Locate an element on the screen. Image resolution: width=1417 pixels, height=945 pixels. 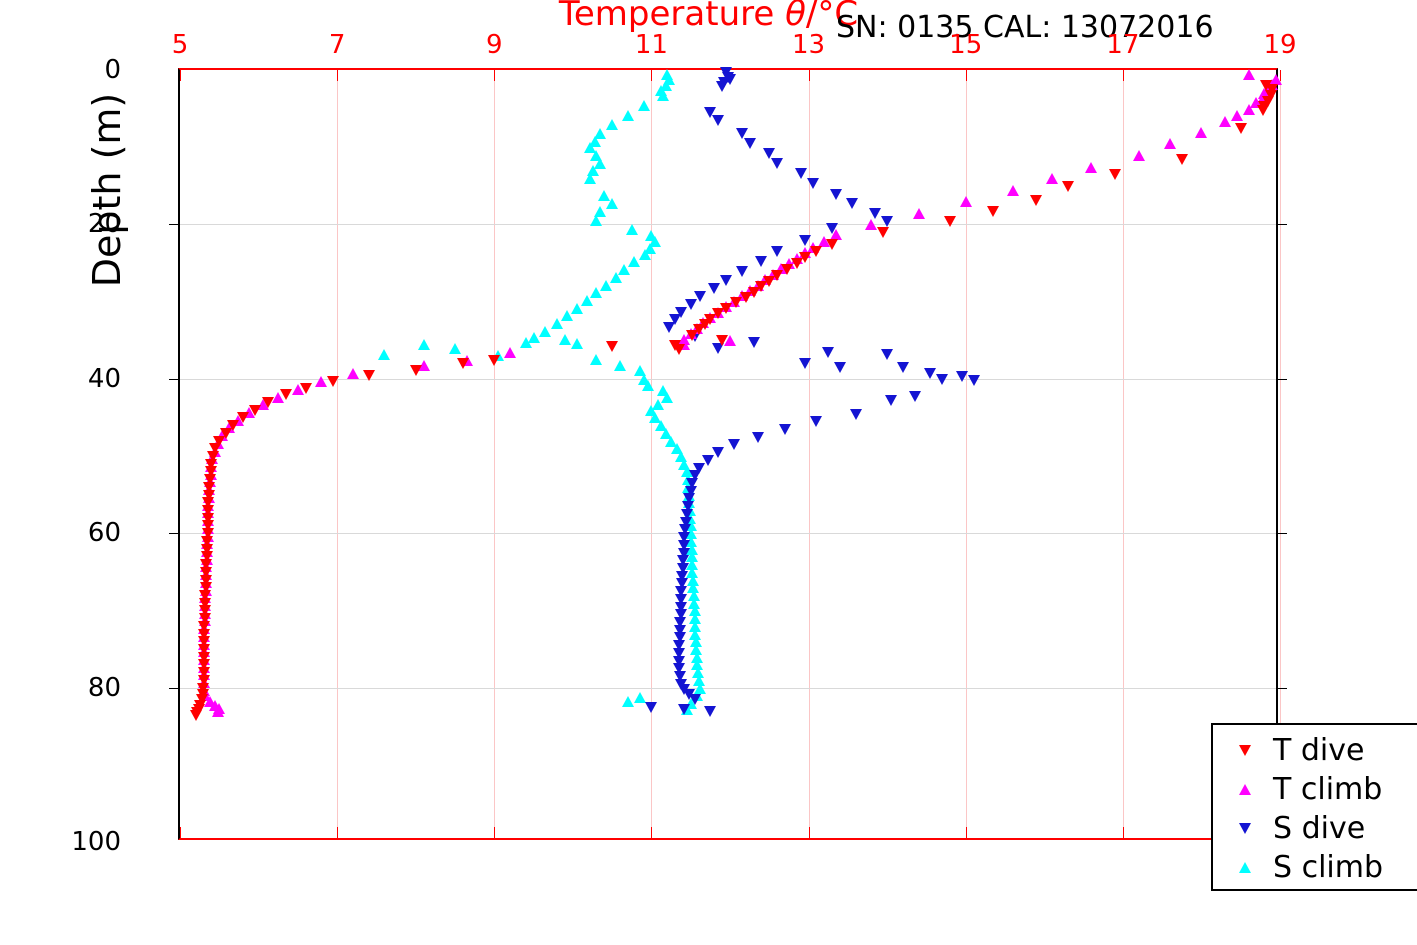
s-climb-marker-icon is located at coordinates (1243, 867).